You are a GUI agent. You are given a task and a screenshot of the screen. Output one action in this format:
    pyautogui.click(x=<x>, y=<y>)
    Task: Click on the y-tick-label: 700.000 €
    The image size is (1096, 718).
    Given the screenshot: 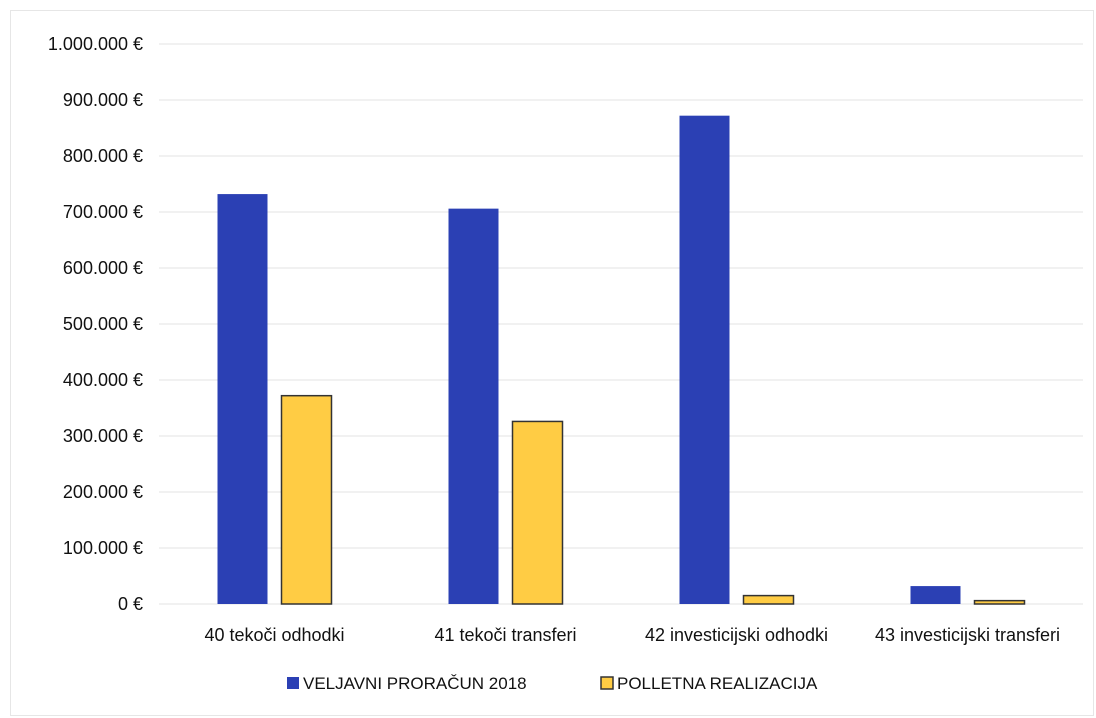 What is the action you would take?
    pyautogui.click(x=103, y=212)
    